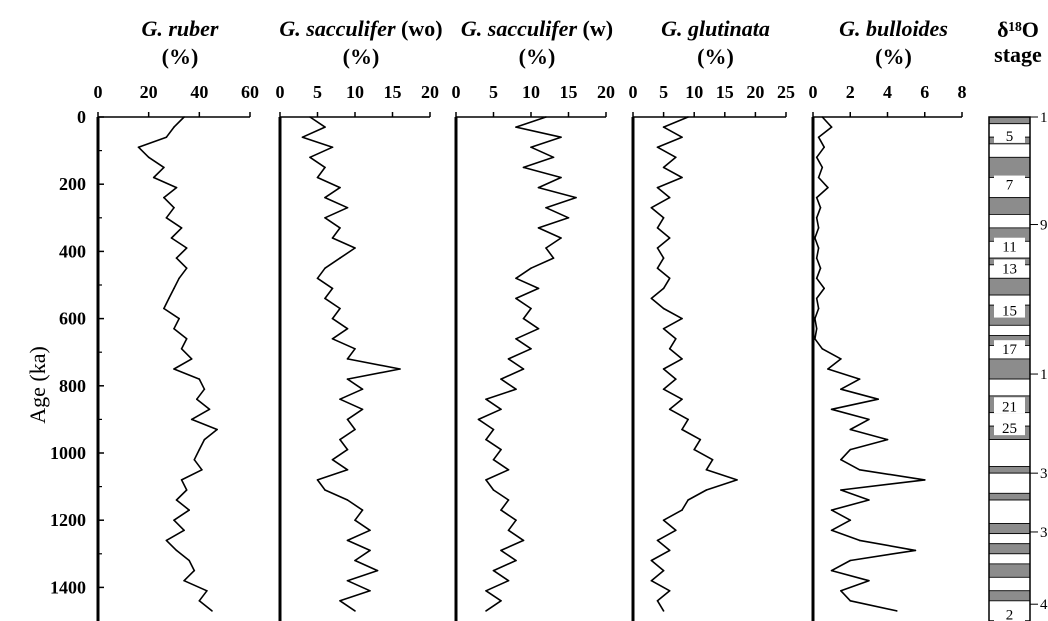  I want to click on stage-label: 11, so click(1009, 248).